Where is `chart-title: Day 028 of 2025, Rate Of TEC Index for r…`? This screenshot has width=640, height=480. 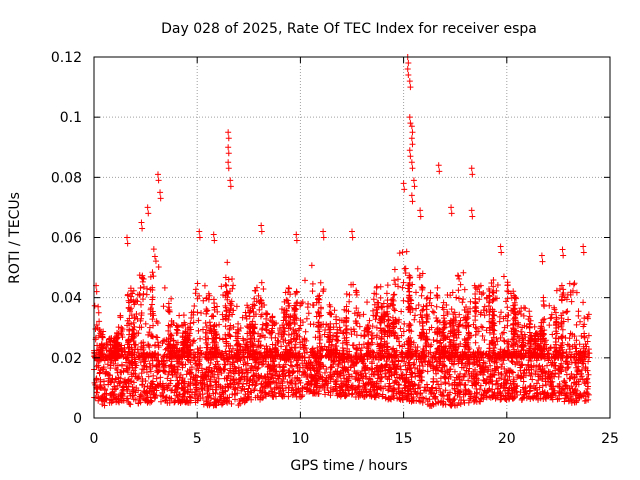
chart-title: Day 028 of 2025, Rate Of TEC Index for r… is located at coordinates (349, 29).